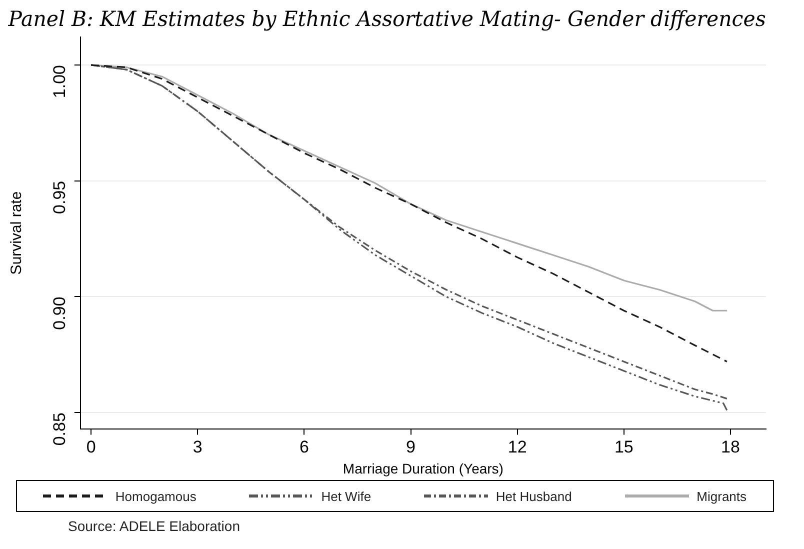 This screenshot has width=804, height=549. Describe the element at coordinates (386, 19) in the screenshot. I see `chart-title: Panel B: KM Estimates by Ethnic Assortative Mating- Gender differences` at that location.